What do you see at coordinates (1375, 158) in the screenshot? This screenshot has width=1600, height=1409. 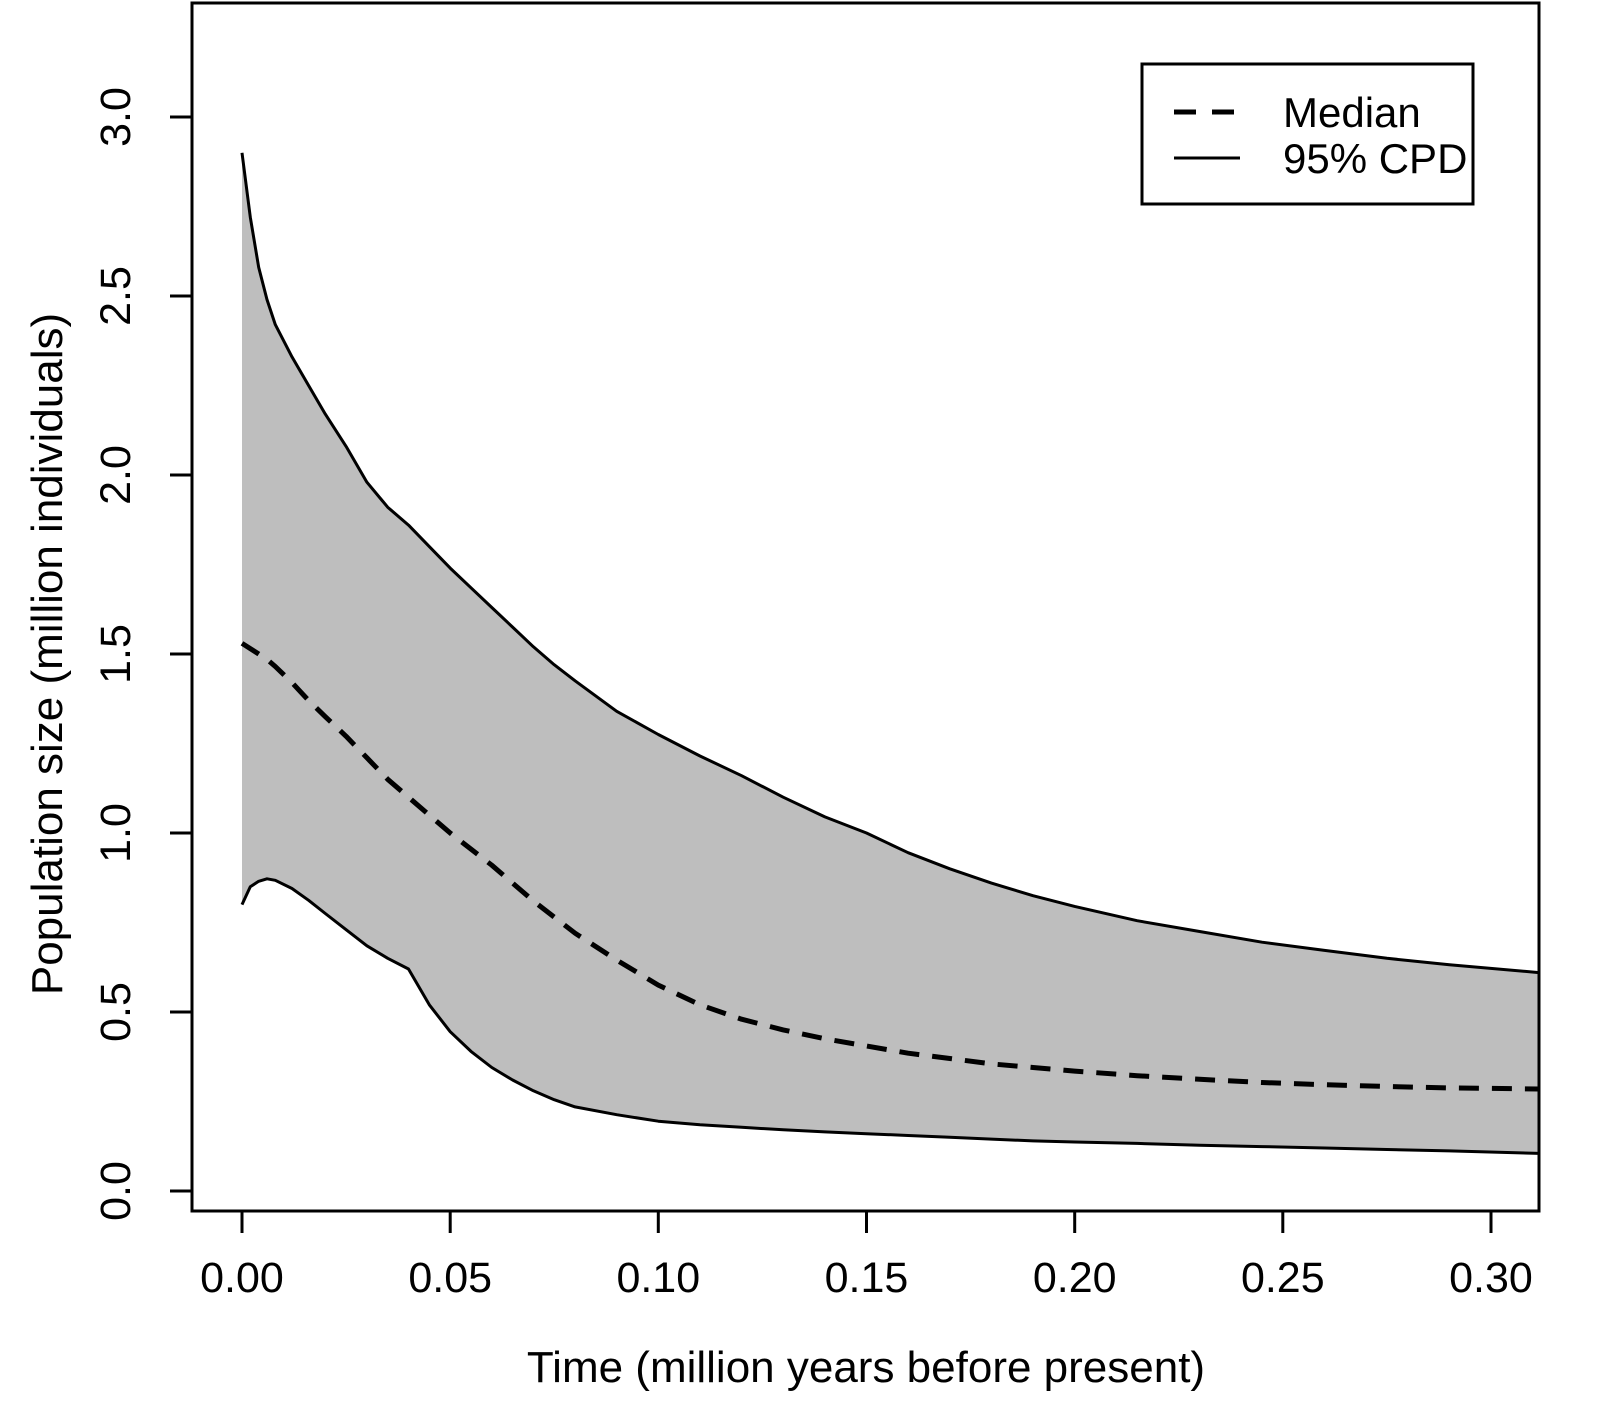 I see `legend-cpd-label: 95% CPD` at bounding box center [1375, 158].